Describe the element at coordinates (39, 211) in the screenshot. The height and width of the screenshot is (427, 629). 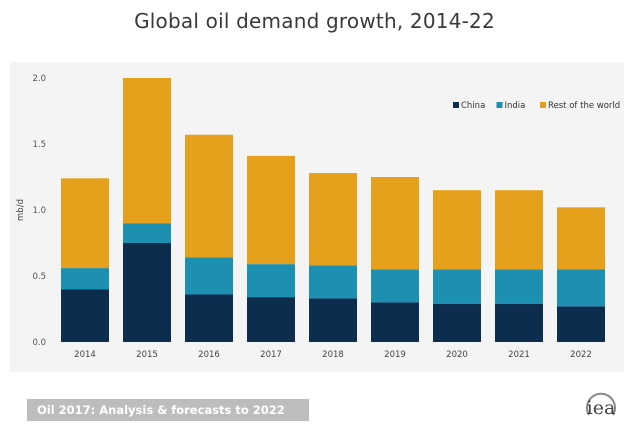
I see `y-tick-label: 1.0` at that location.